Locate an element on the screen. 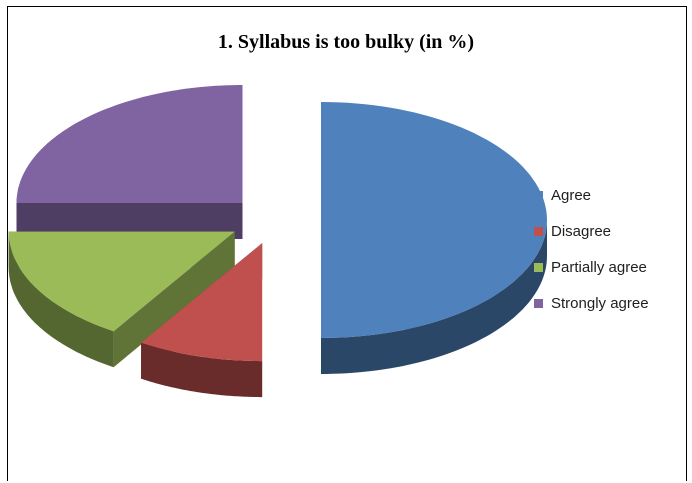 The image size is (692, 483). legend-item-strongly-agree: Strongly agree is located at coordinates (591, 303).